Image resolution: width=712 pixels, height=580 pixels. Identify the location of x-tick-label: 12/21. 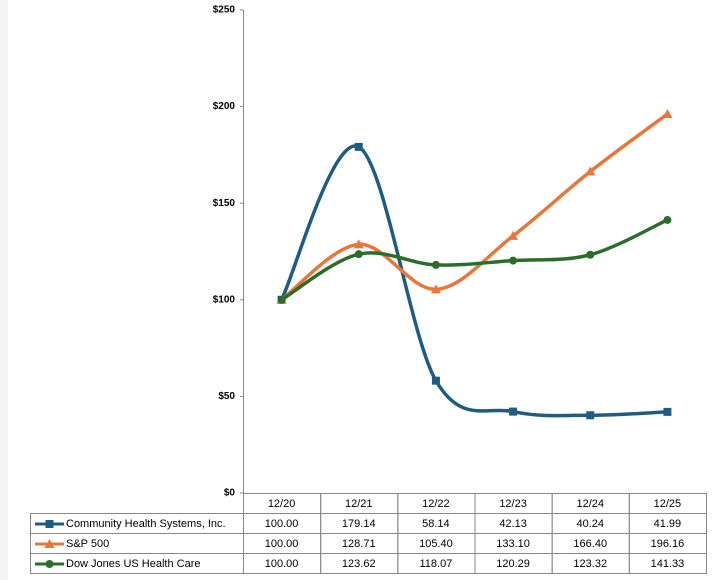
(359, 504).